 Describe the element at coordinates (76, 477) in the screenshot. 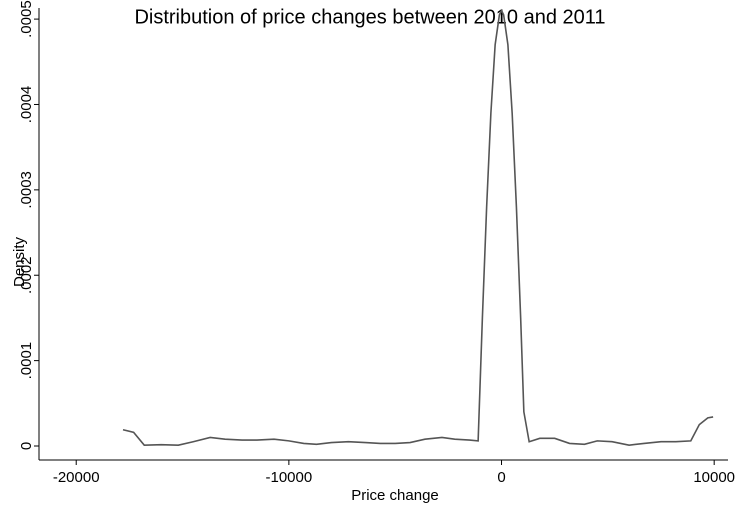

I see `x-tick-label: -20000` at that location.